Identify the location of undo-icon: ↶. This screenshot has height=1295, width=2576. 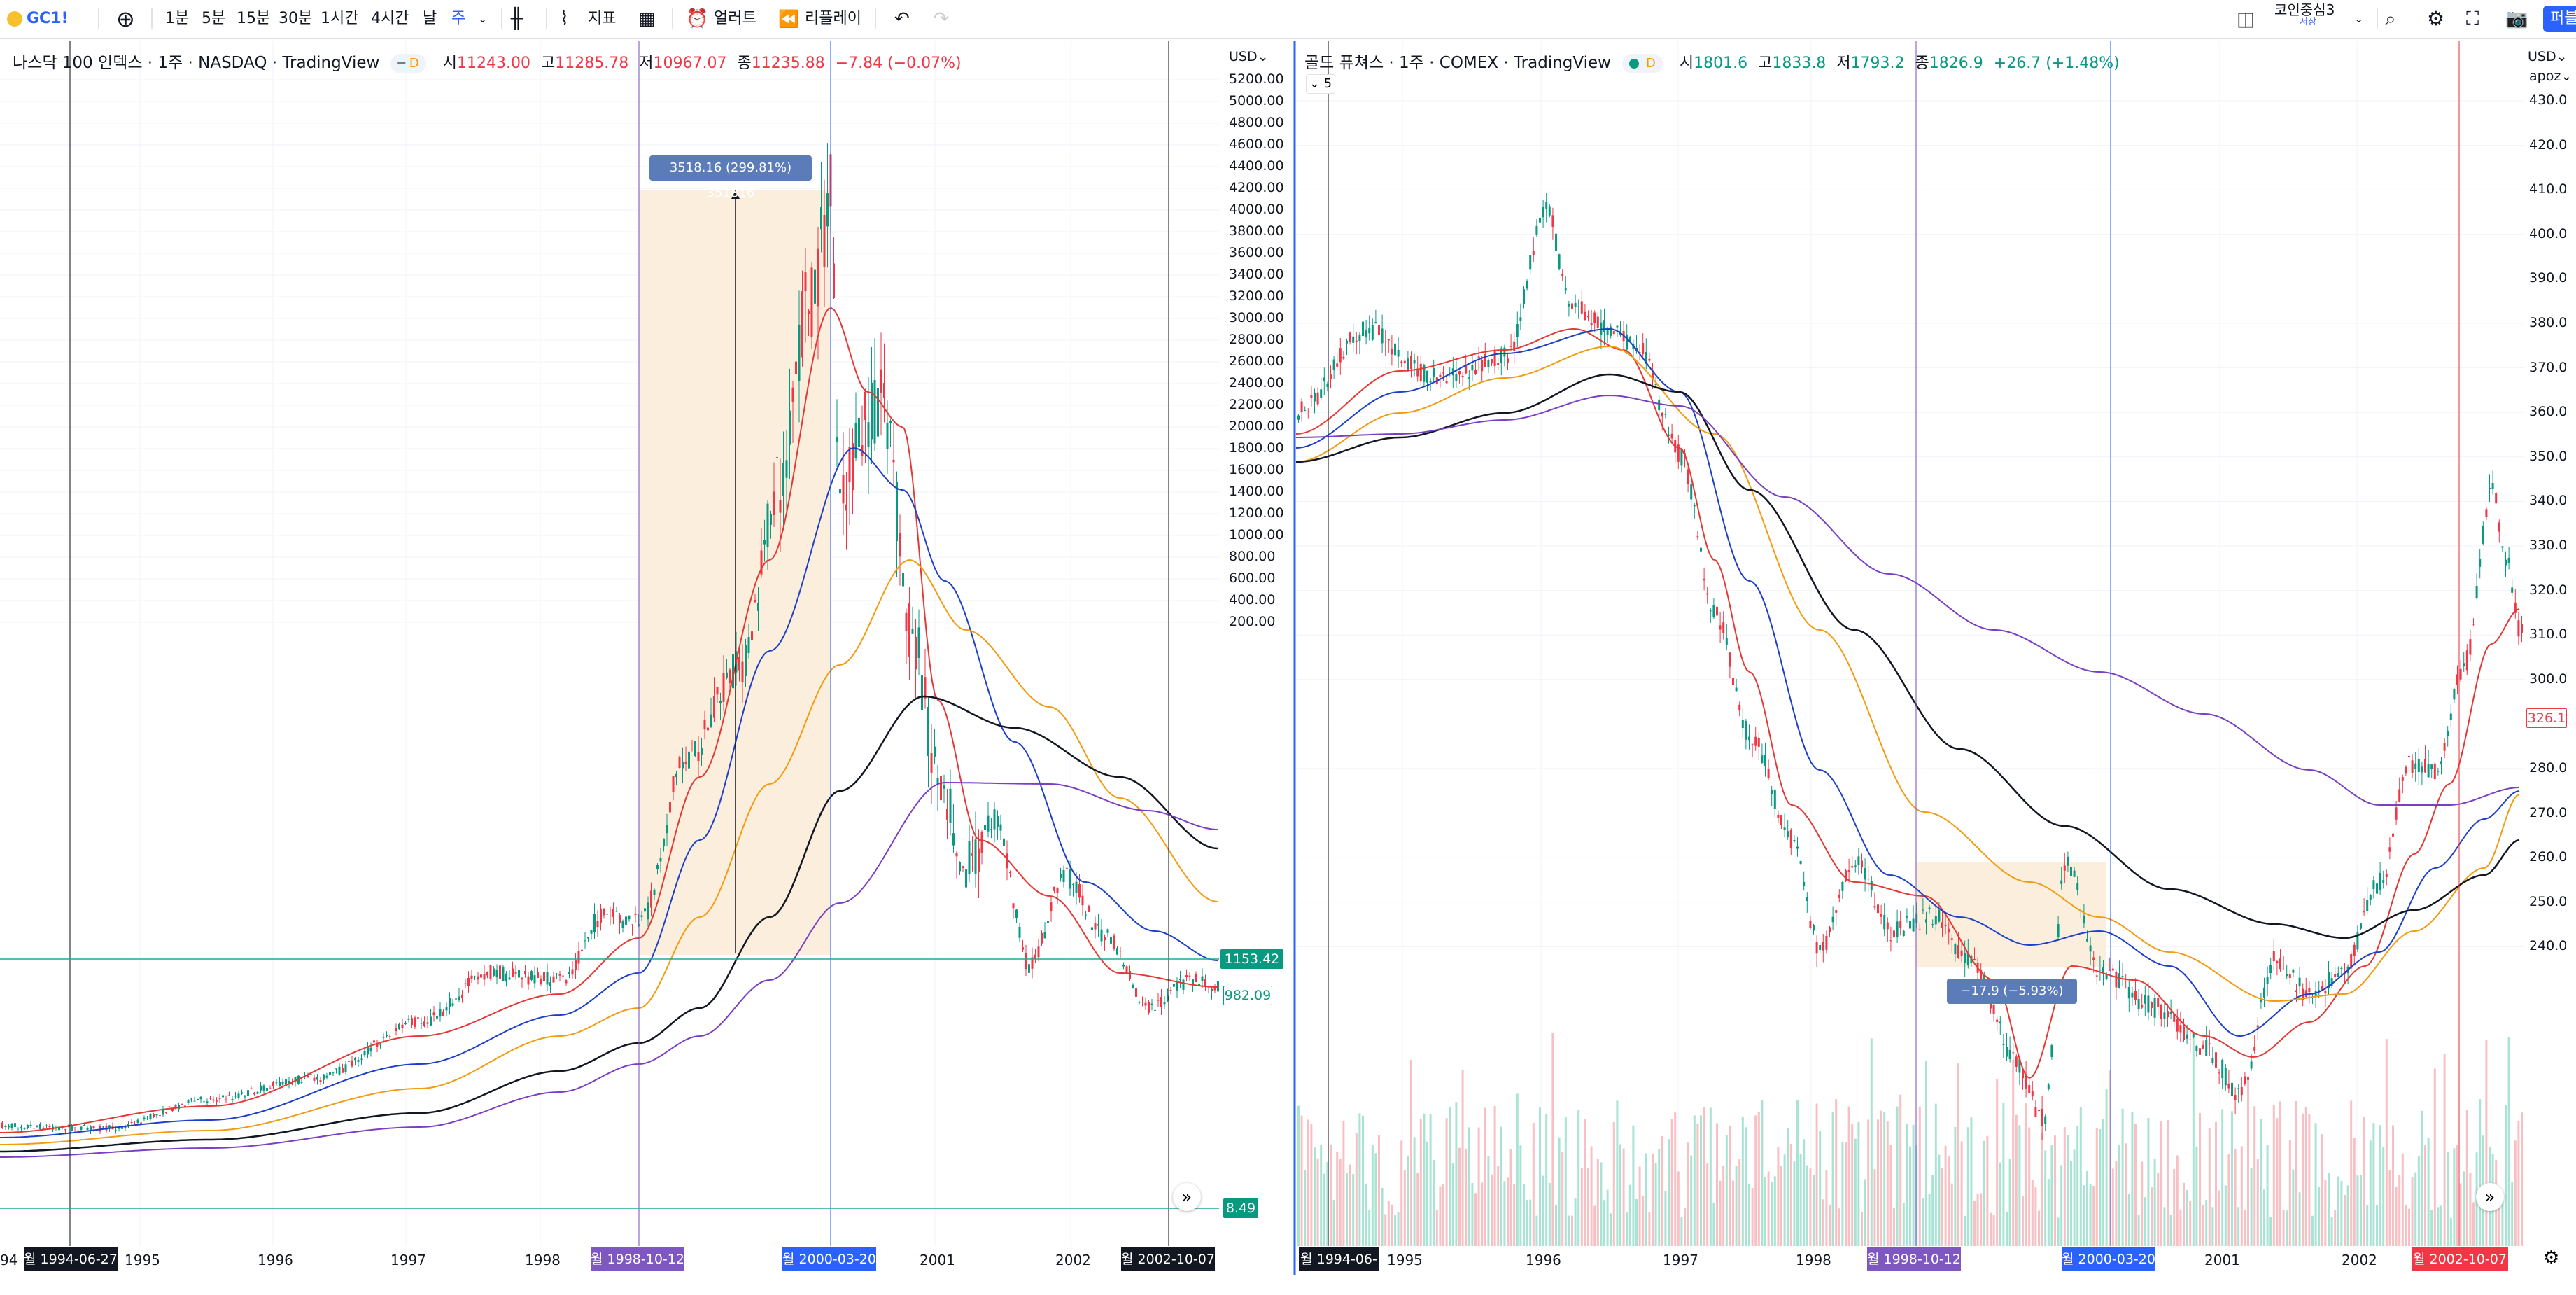
(902, 18).